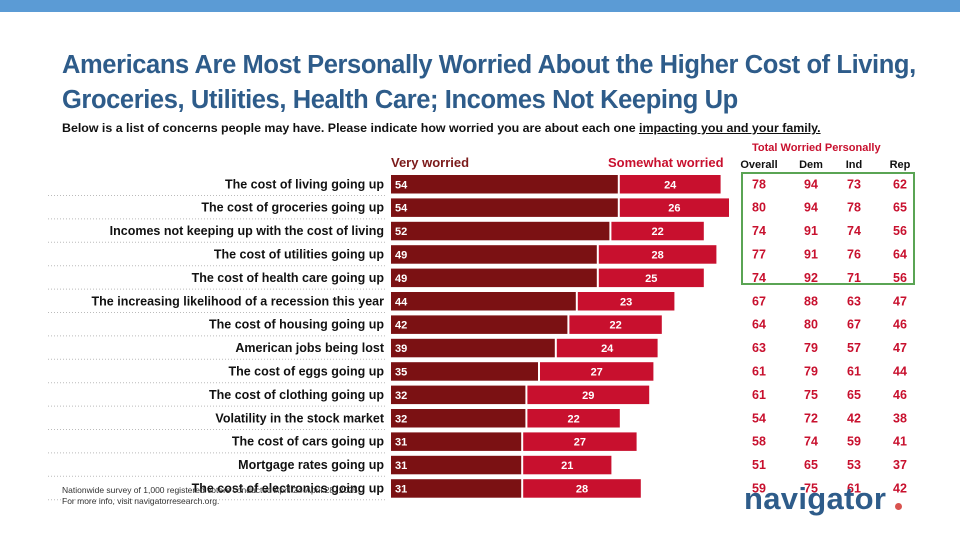 The height and width of the screenshot is (540, 960). What do you see at coordinates (811, 165) in the screenshot?
I see `column-header-dem: Dem` at bounding box center [811, 165].